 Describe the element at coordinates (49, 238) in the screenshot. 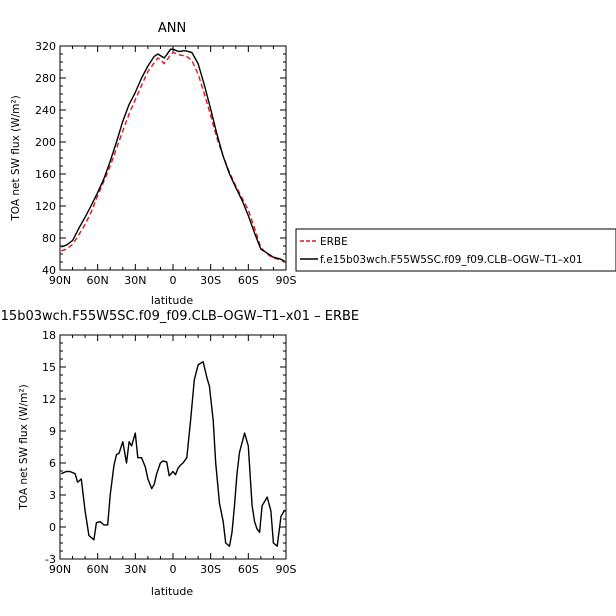

I see `y-tick-label: 80` at that location.